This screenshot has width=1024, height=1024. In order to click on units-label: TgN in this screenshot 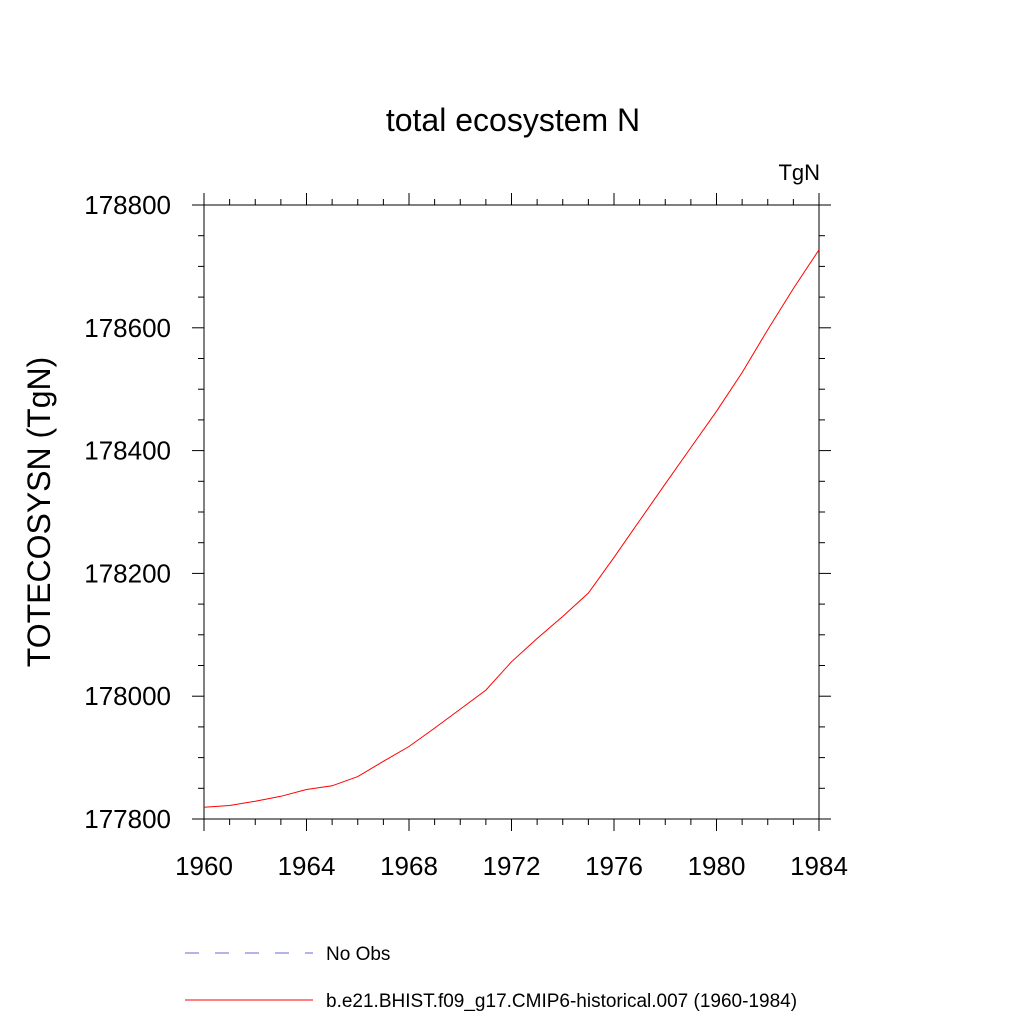, I will do `click(799, 172)`.